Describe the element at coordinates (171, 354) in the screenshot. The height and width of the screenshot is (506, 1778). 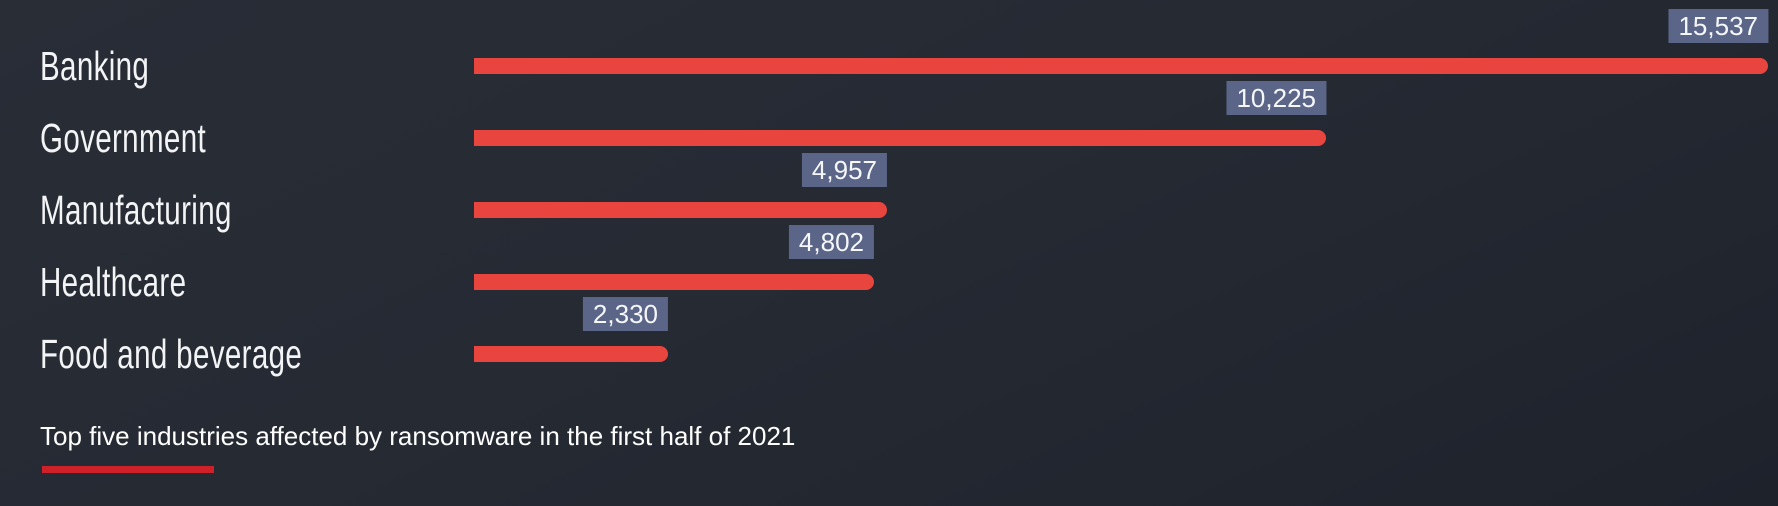
I see `category-label-food-and-beverage: Food and beverage` at that location.